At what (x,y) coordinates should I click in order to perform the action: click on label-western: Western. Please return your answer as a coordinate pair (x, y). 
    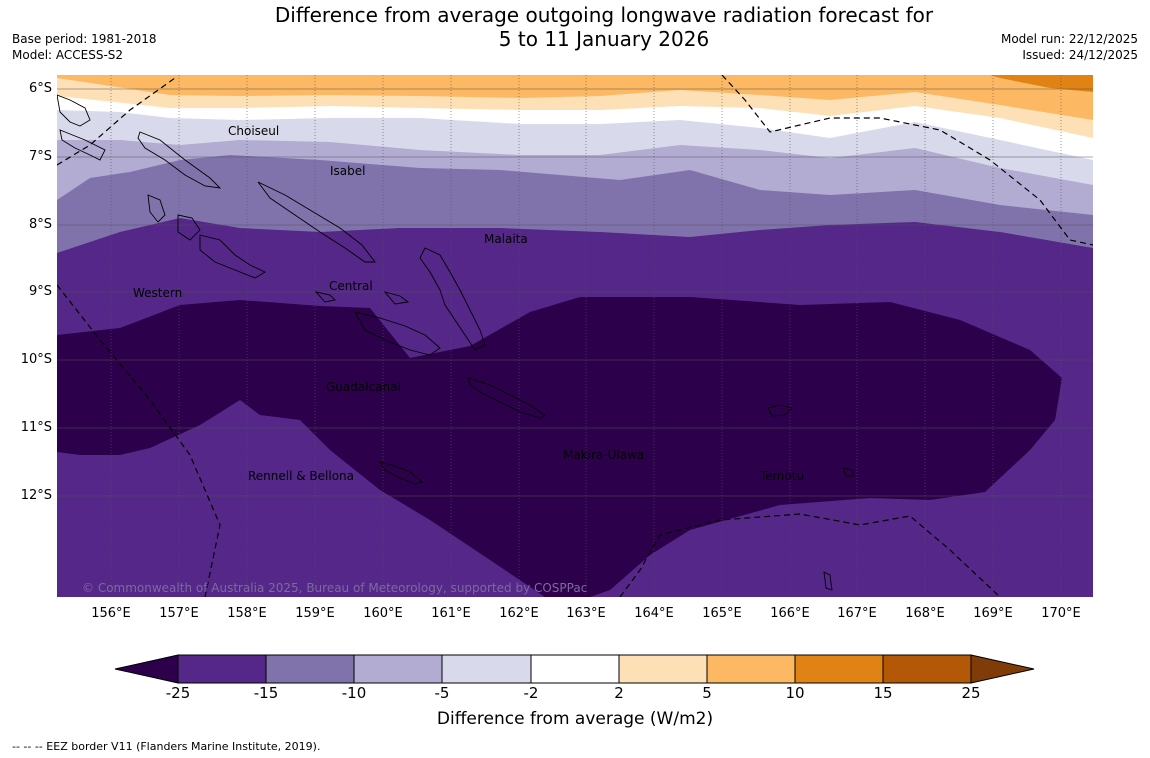
    Looking at the image, I should click on (157, 293).